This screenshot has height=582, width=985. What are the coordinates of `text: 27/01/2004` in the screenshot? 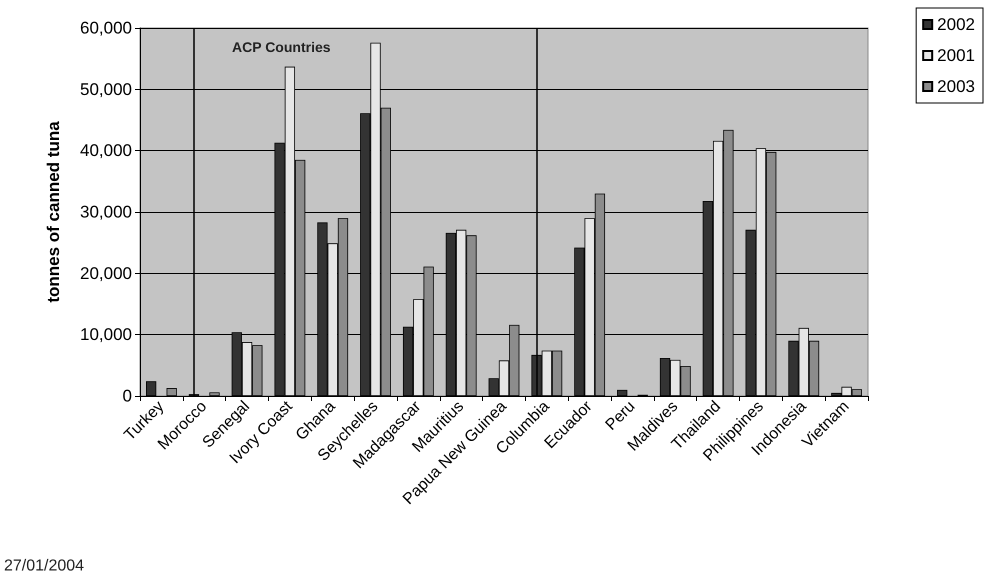 It's located at (44, 566).